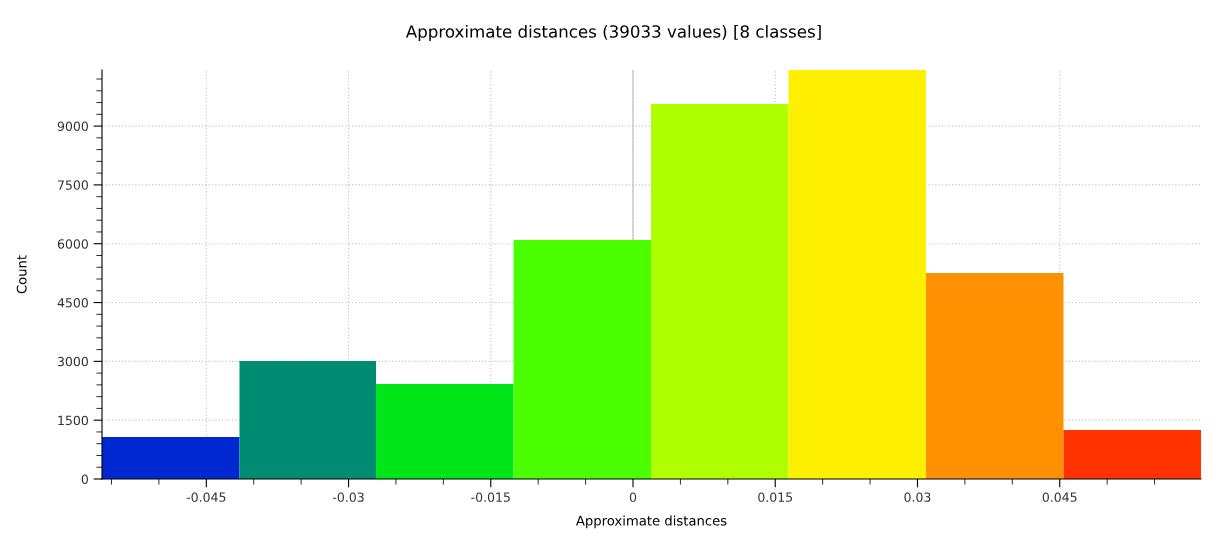 This screenshot has height=548, width=1228. Describe the element at coordinates (633, 497) in the screenshot. I see `x-tick-label: 0` at that location.